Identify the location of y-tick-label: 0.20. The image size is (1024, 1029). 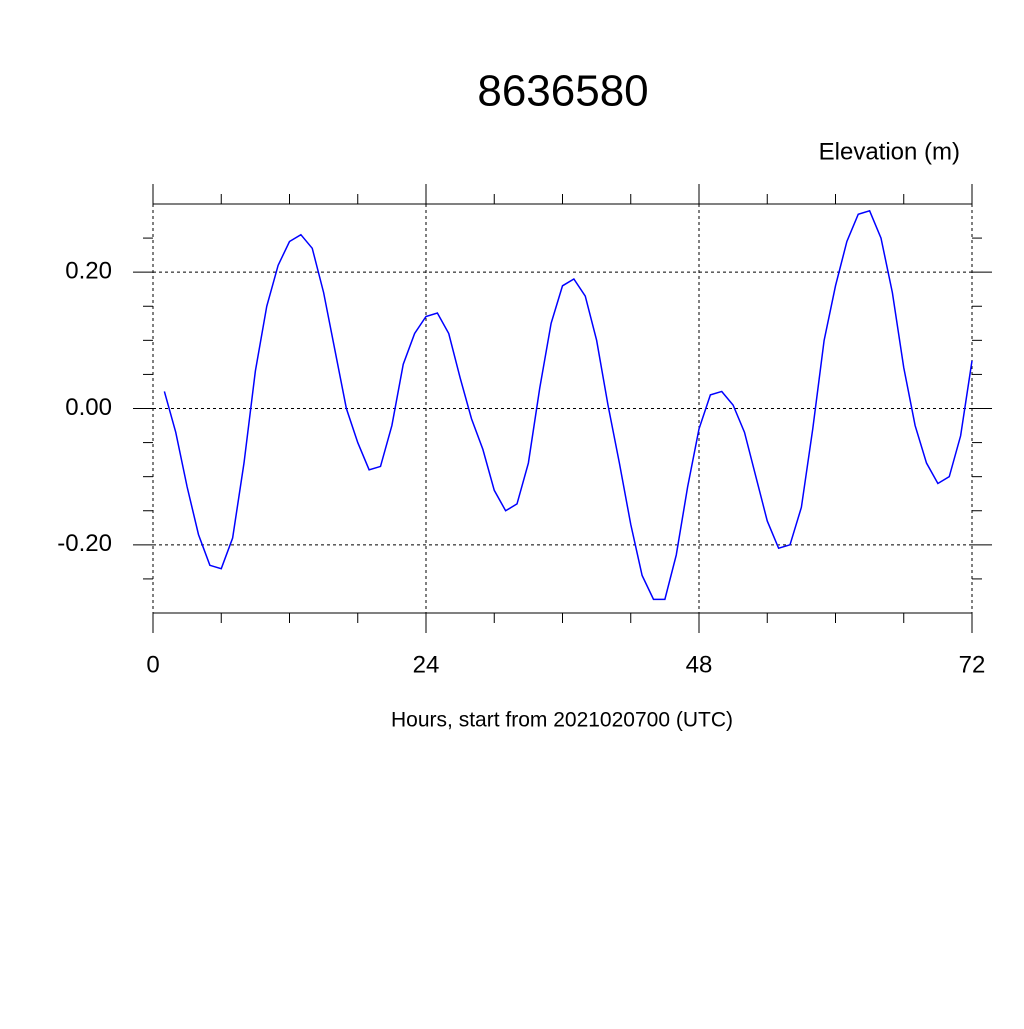
(88, 271).